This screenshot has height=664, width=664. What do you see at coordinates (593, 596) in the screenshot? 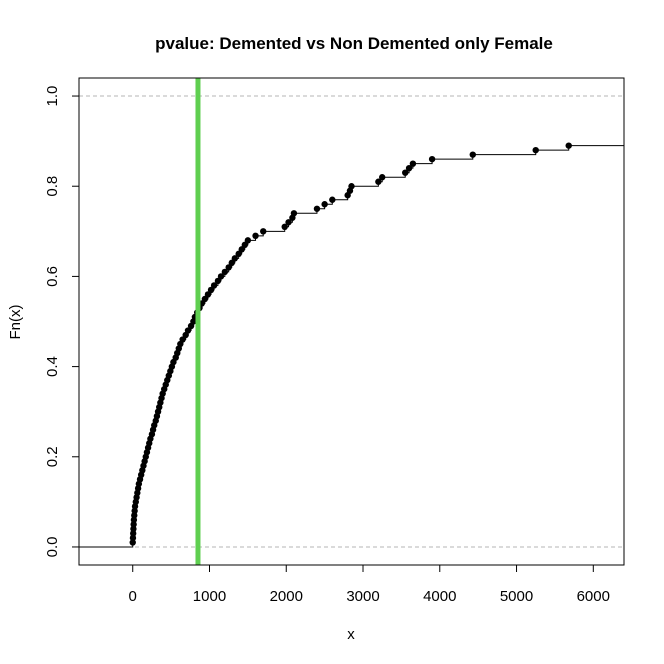
I see `x-tick-label: 6000` at bounding box center [593, 596].